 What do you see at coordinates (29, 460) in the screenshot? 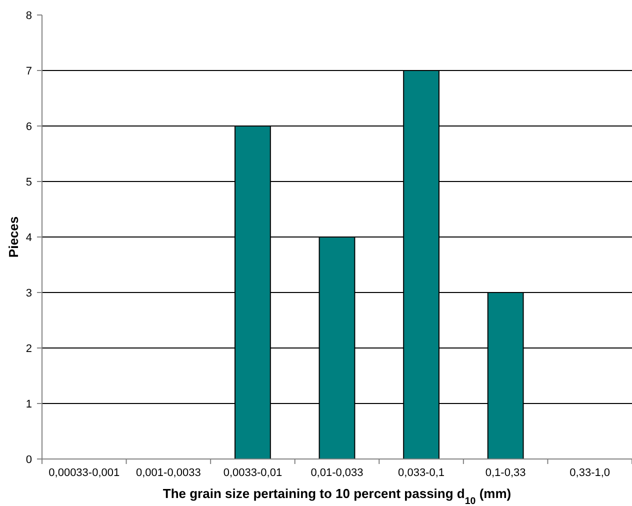
I see `y-tick-label: 0` at bounding box center [29, 460].